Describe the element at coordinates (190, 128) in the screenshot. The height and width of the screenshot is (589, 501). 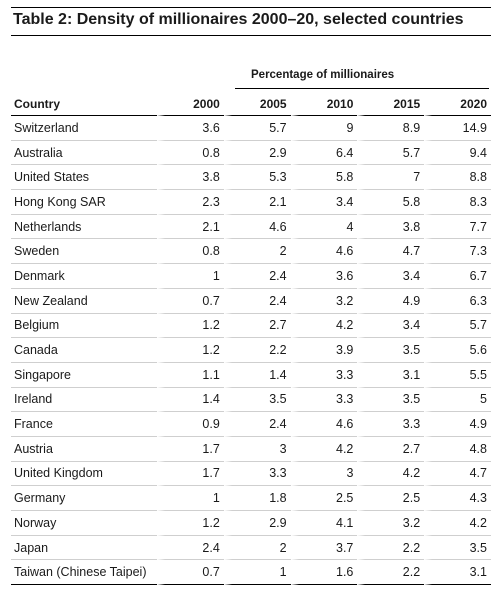
I see `value-2000-cell: 3.6` at that location.